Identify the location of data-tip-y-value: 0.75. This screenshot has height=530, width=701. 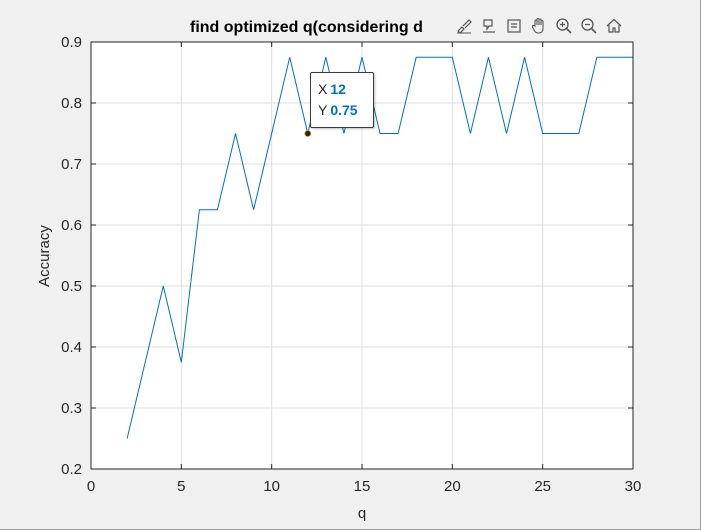
(344, 110).